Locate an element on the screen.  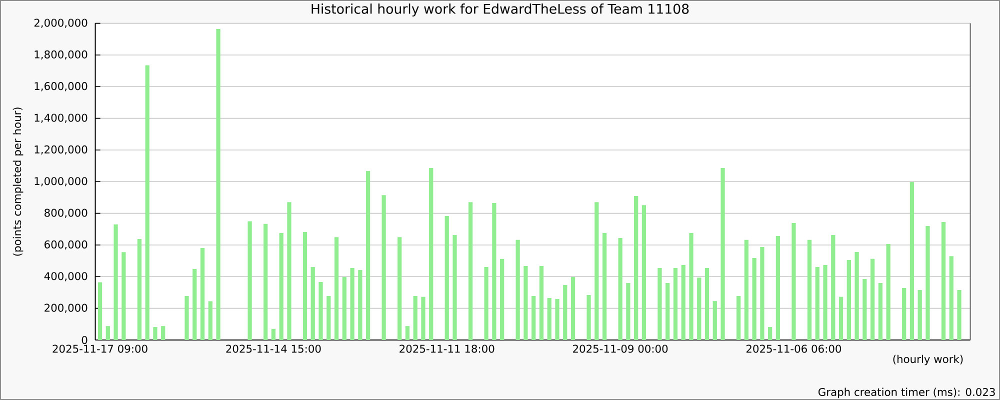
x-axis-title: (hourly work) is located at coordinates (928, 360).